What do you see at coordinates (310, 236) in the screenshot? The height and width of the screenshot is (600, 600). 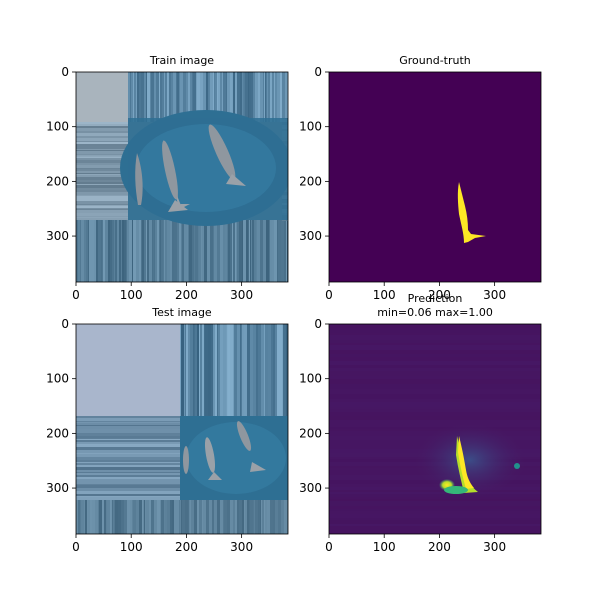 I see `ground-truth-ytick-label: 300` at bounding box center [310, 236].